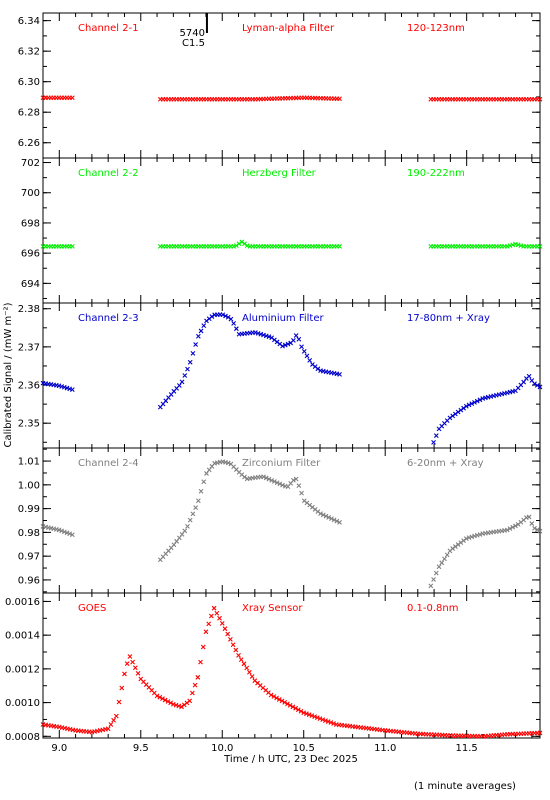 This screenshot has width=550, height=800. What do you see at coordinates (279, 173) in the screenshot?
I see `panel-filter-label: Herzberg Filter` at bounding box center [279, 173].